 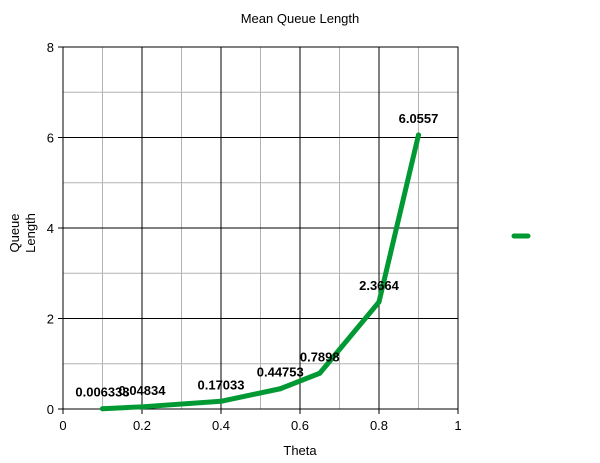 What do you see at coordinates (300, 18) in the screenshot?
I see `chart-title: Mean Queue Length` at bounding box center [300, 18].